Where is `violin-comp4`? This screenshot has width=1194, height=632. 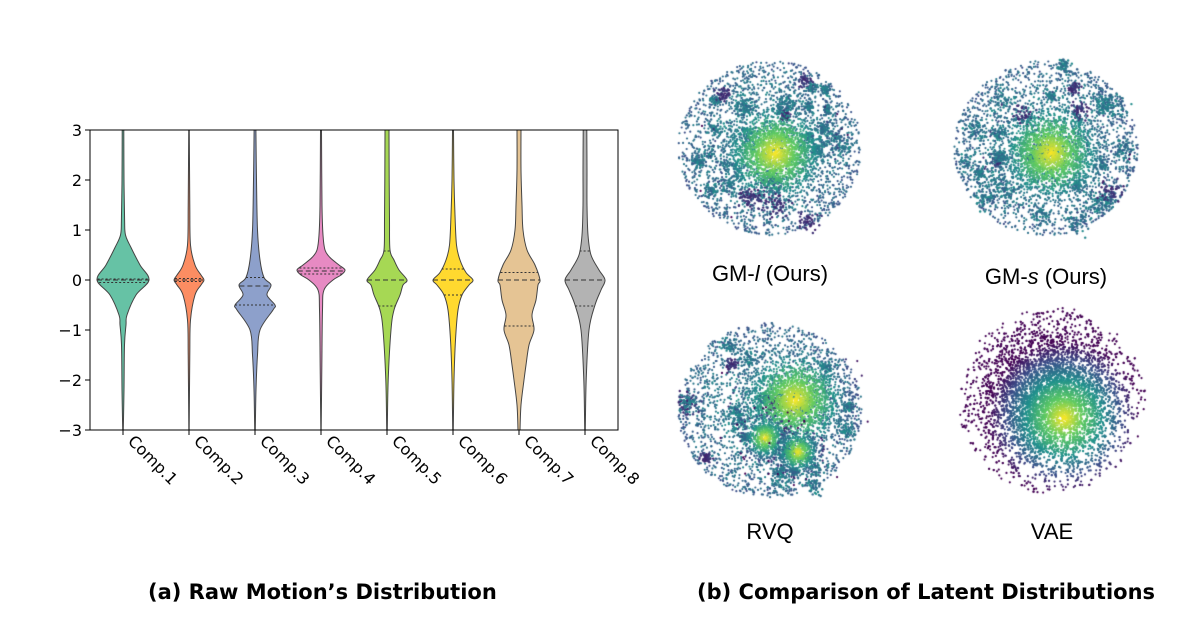 violin-comp4 is located at coordinates (321, 280).